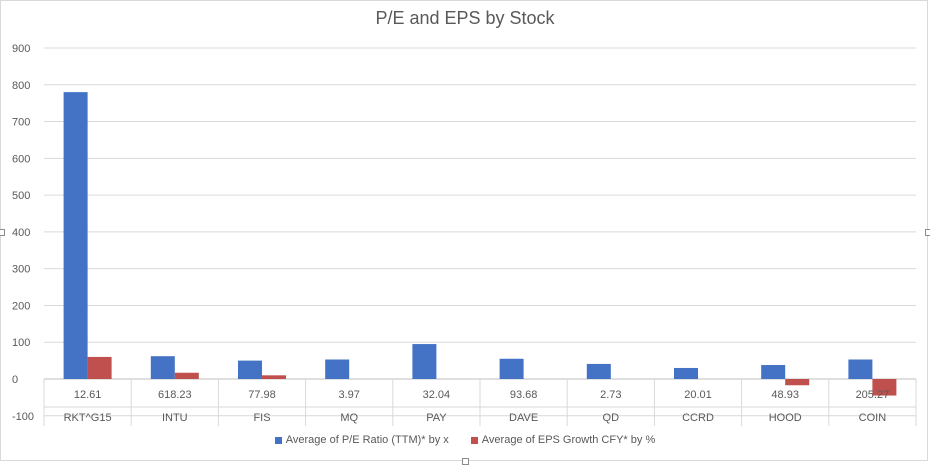 The image size is (930, 465). Describe the element at coordinates (610, 395) in the screenshot. I see `row-label: 2.73` at that location.